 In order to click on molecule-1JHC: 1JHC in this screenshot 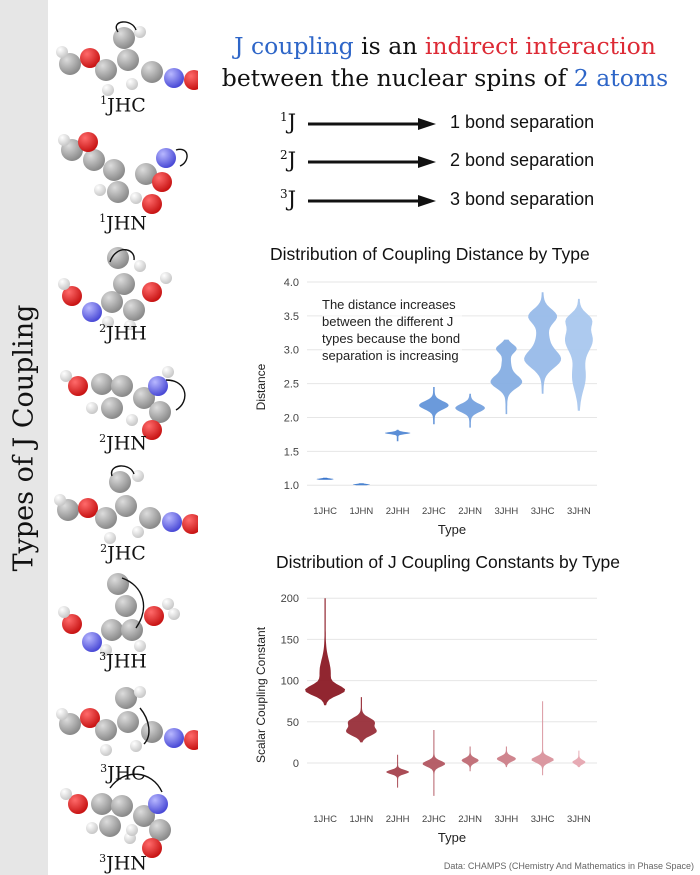, I will do `click(123, 64)`.